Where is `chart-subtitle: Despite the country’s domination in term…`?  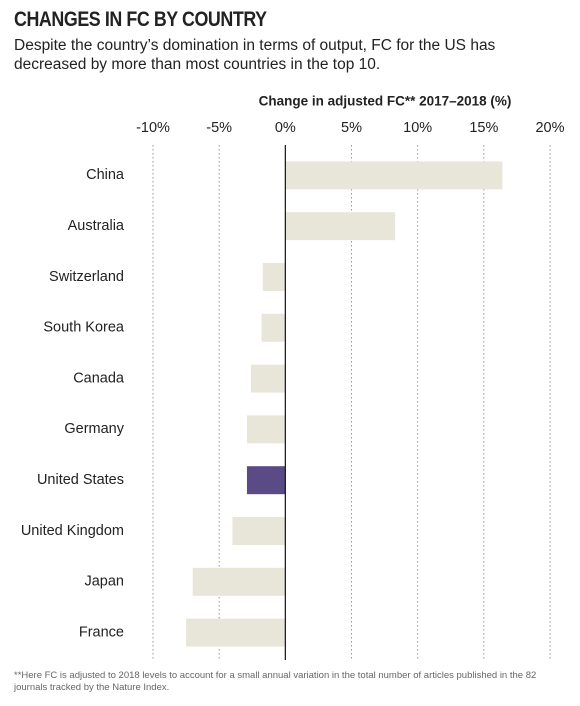 chart-subtitle: Despite the country’s domination in term… is located at coordinates (255, 55).